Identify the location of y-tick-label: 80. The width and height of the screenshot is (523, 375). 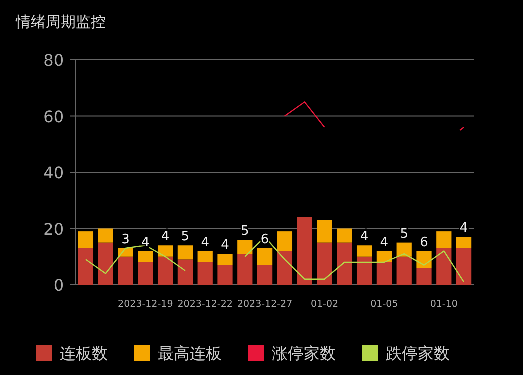
(54, 60).